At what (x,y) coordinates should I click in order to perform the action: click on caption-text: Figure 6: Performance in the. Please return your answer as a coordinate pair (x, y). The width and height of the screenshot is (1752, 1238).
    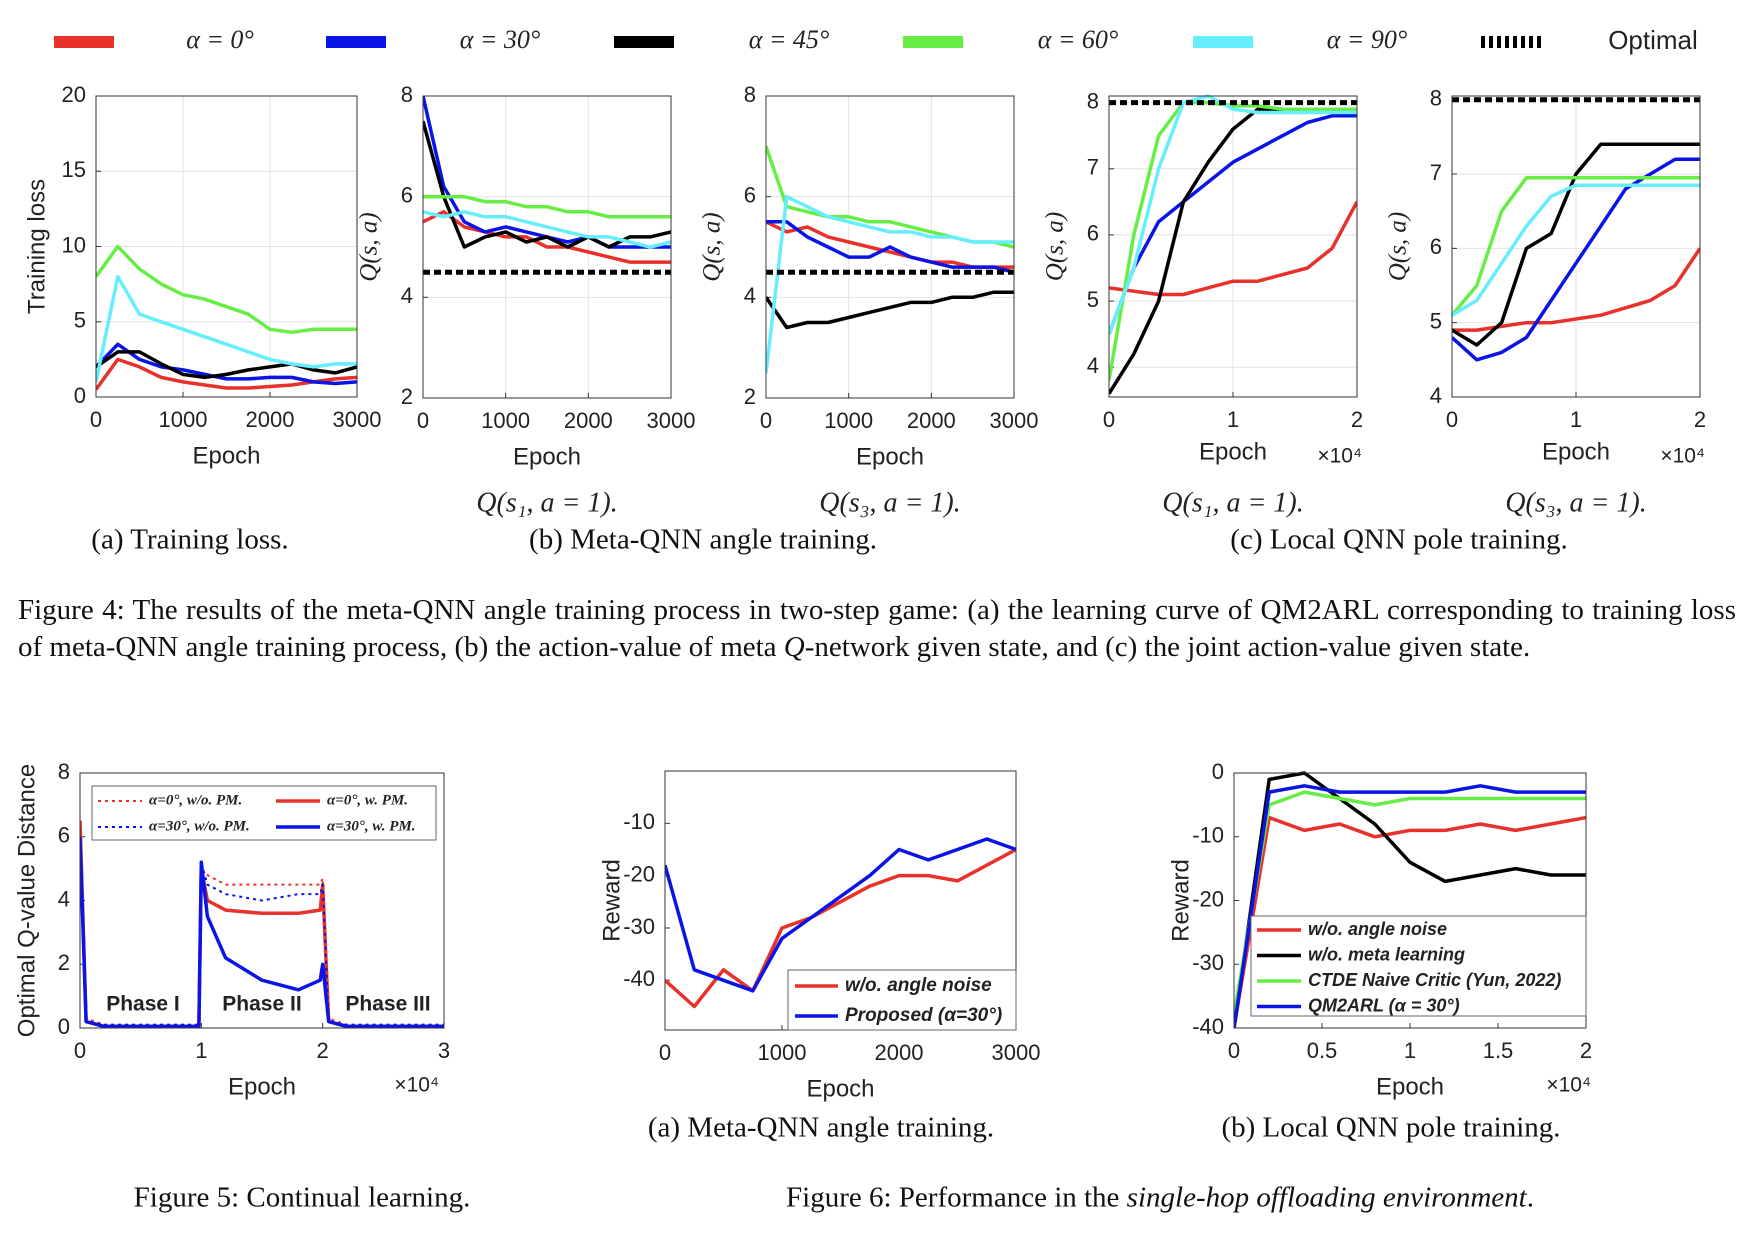
    Looking at the image, I should click on (956, 1197).